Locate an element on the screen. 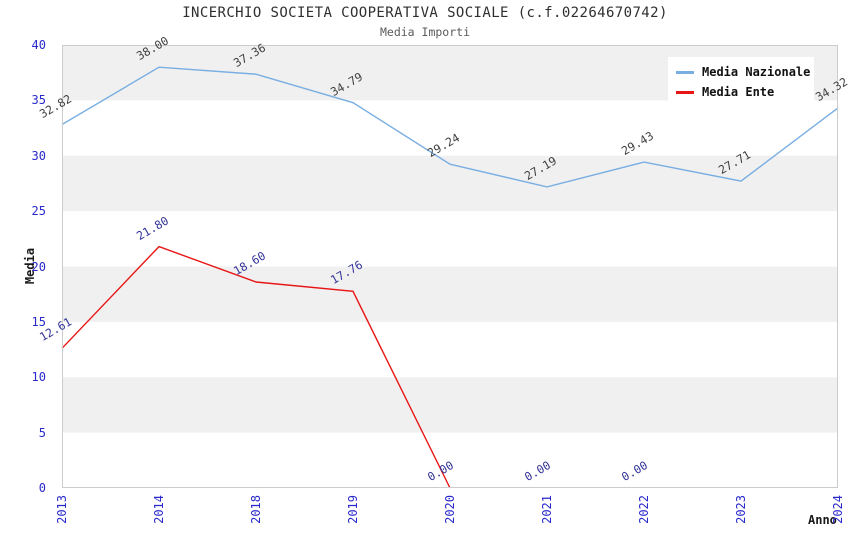  x-tick-label-2021: 2021 is located at coordinates (547, 509).